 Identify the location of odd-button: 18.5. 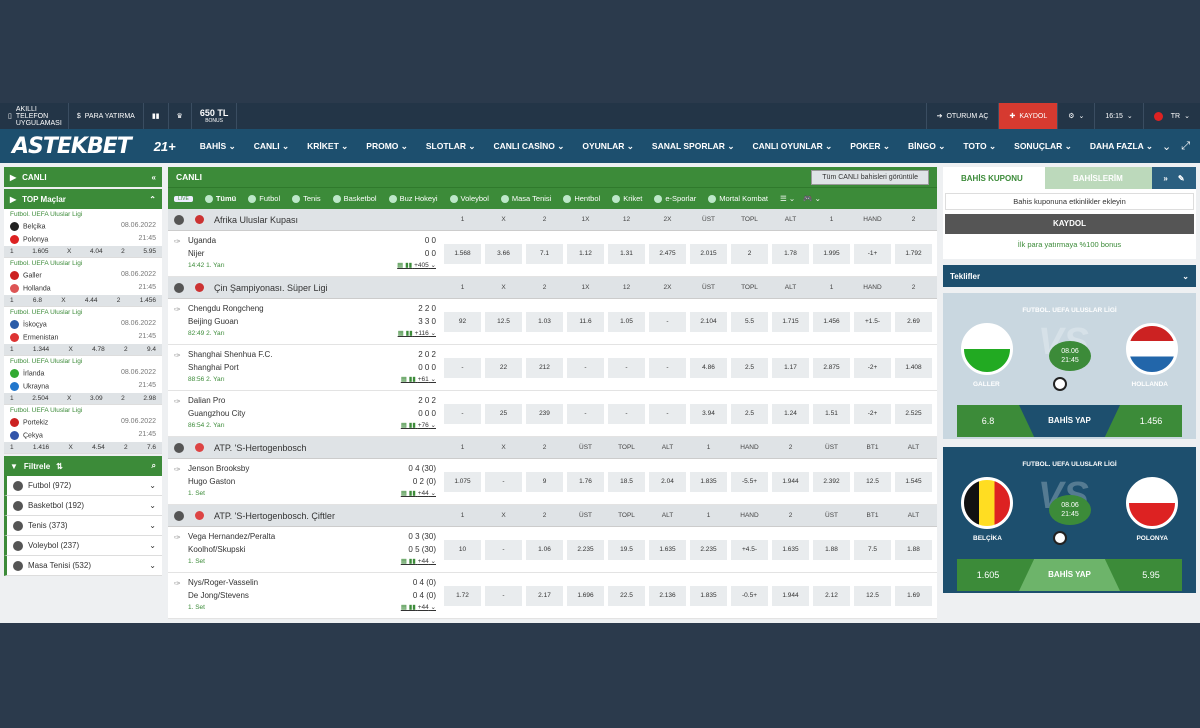
(626, 481).